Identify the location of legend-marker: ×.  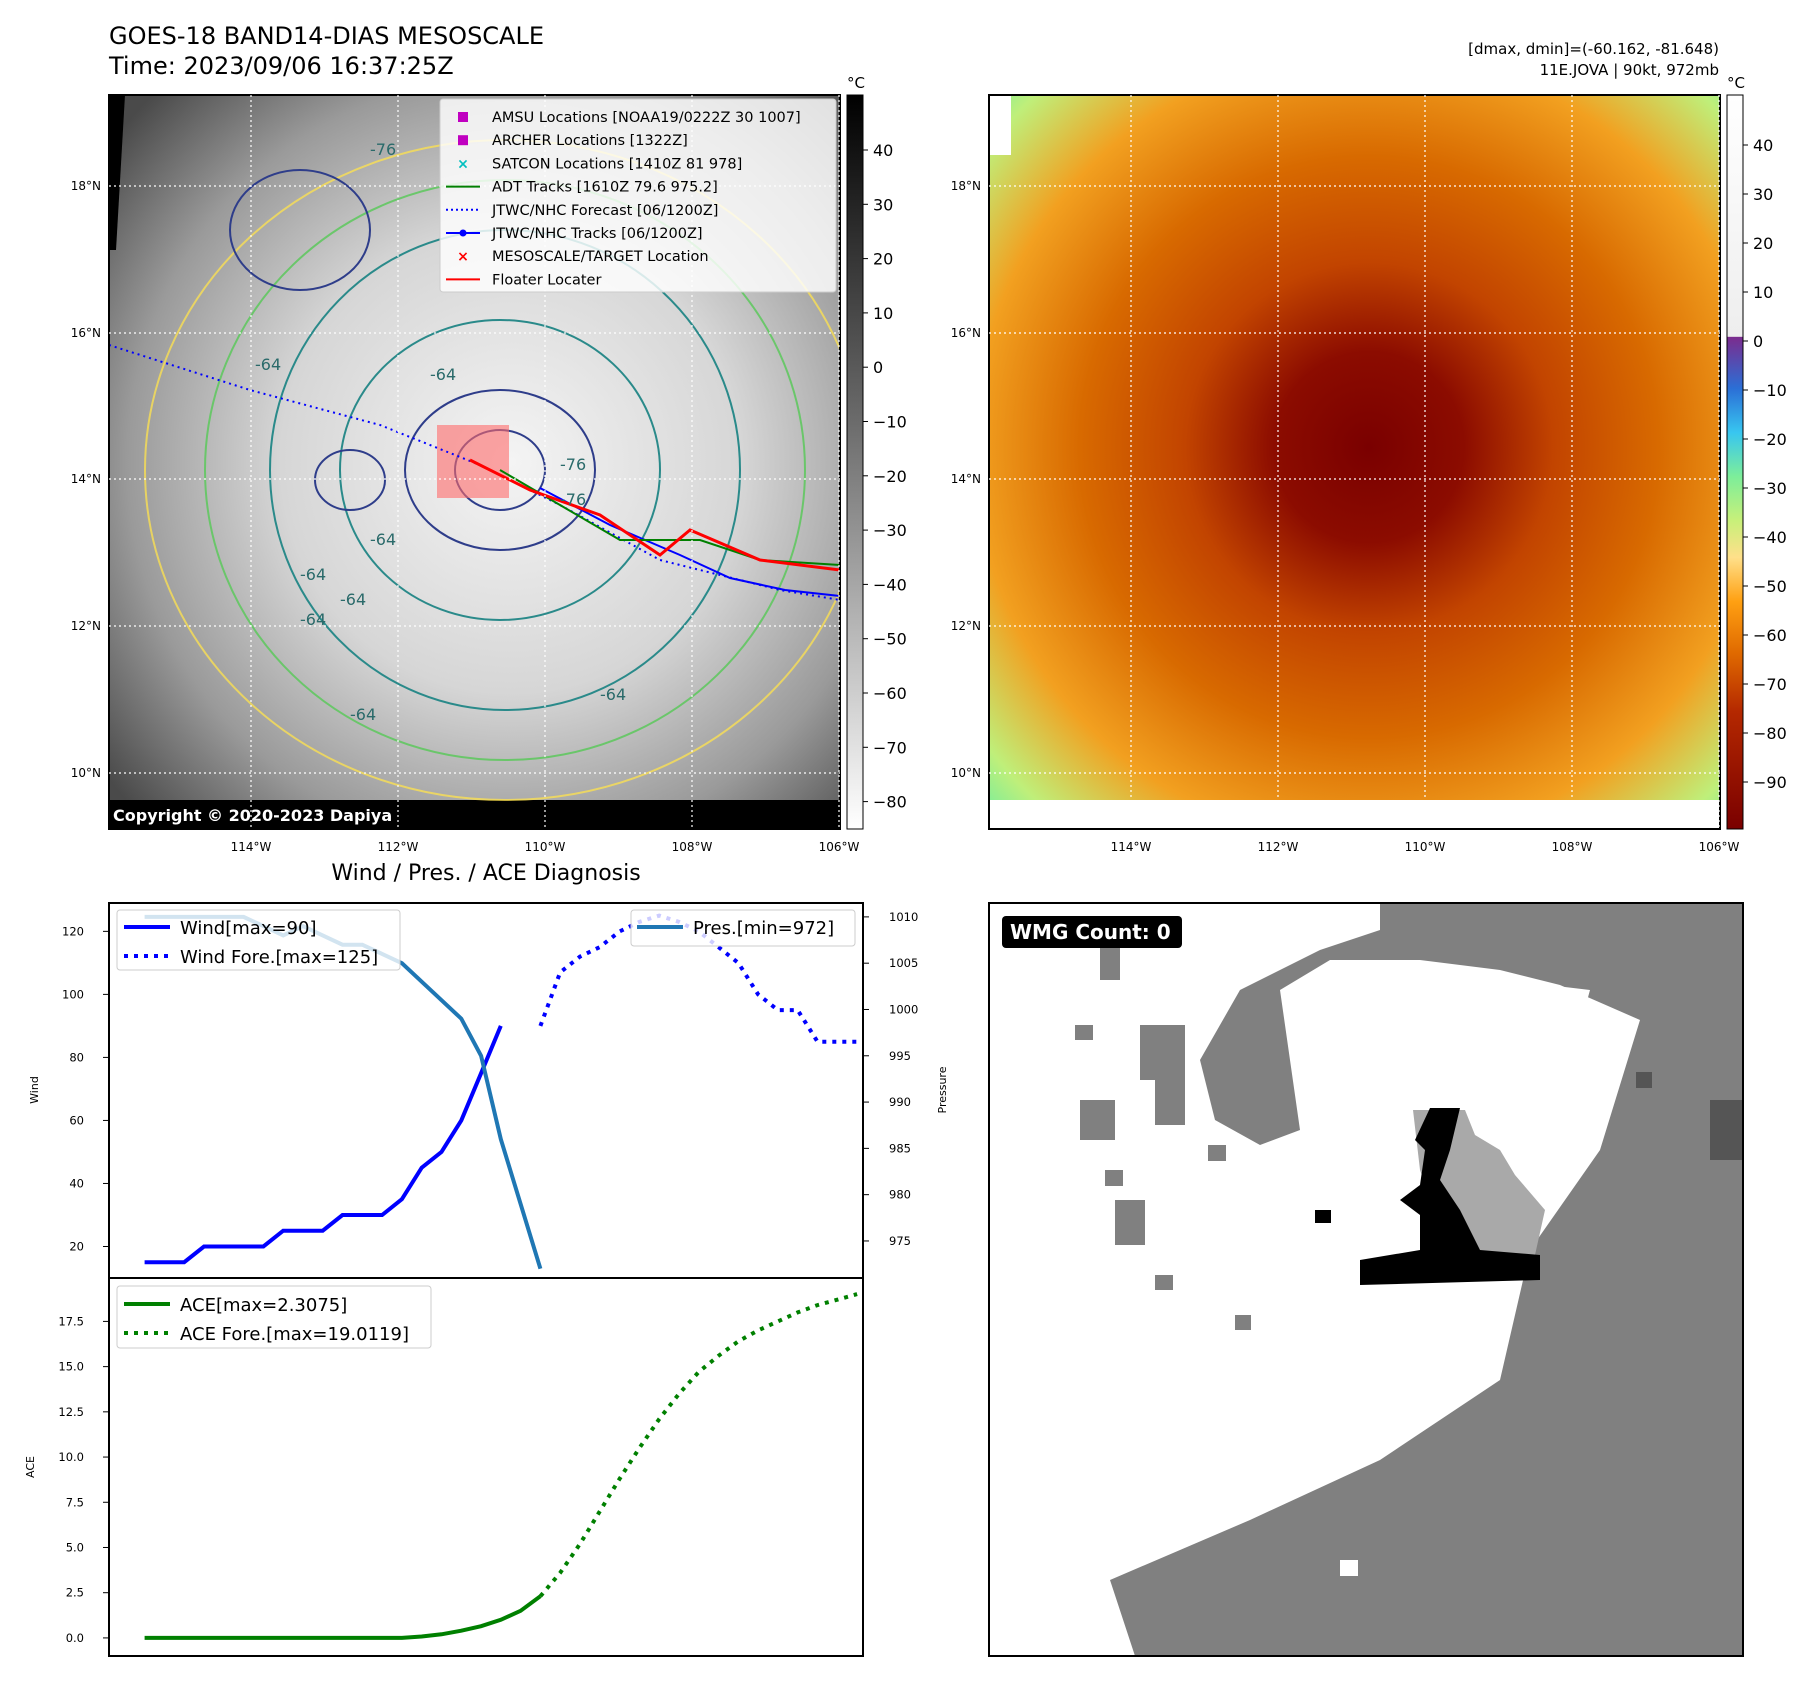
(463, 257).